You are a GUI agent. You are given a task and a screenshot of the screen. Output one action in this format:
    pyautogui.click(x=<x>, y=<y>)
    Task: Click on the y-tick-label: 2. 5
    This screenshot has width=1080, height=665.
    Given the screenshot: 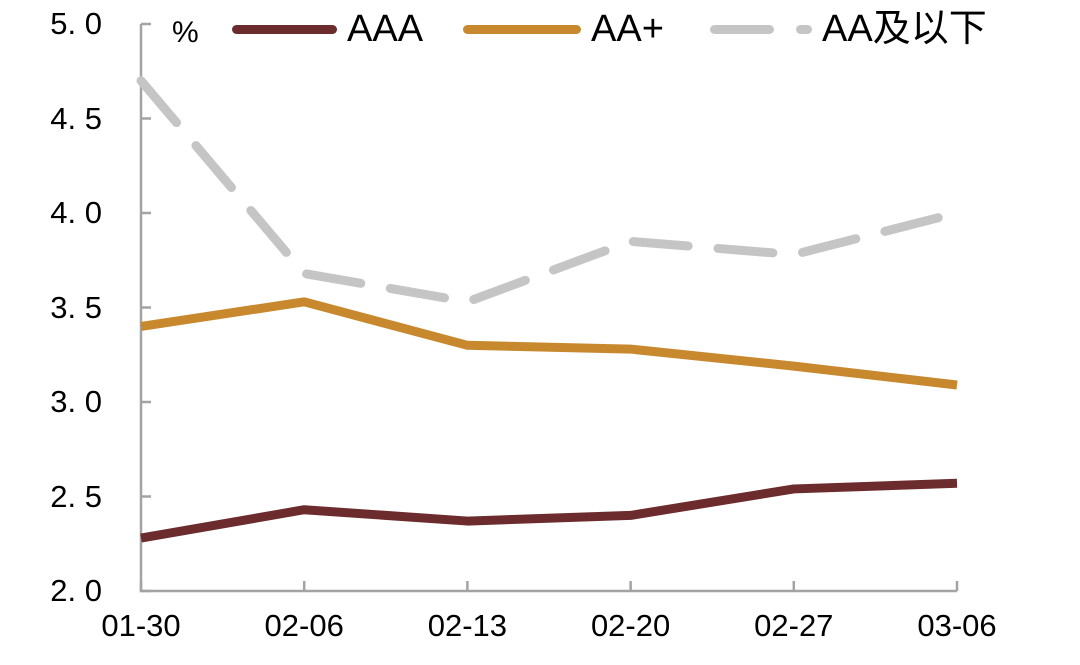 What is the action you would take?
    pyautogui.click(x=76, y=496)
    